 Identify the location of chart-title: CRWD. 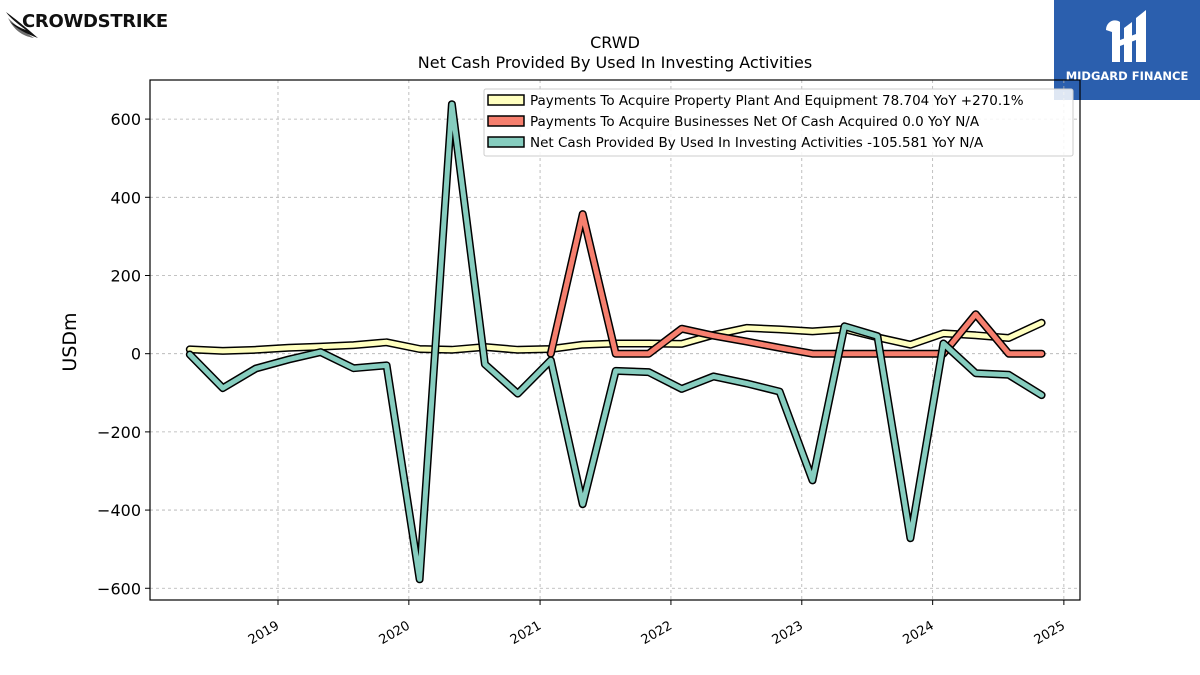
(615, 42).